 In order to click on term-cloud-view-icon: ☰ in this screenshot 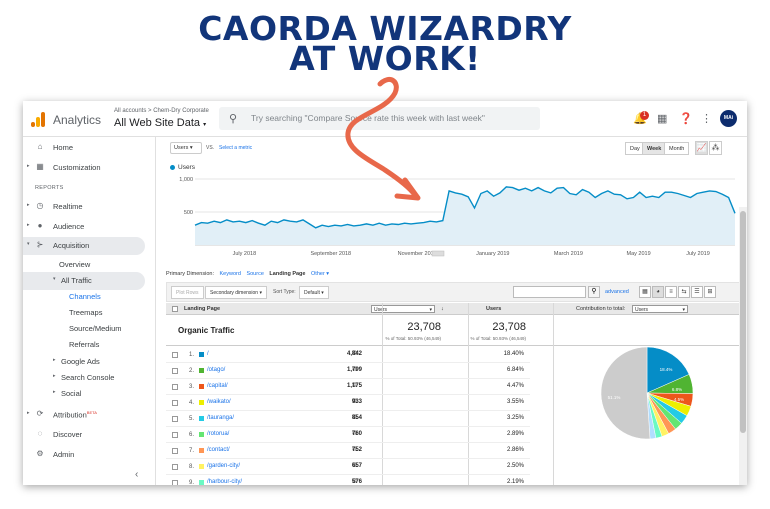, I will do `click(697, 292)`.